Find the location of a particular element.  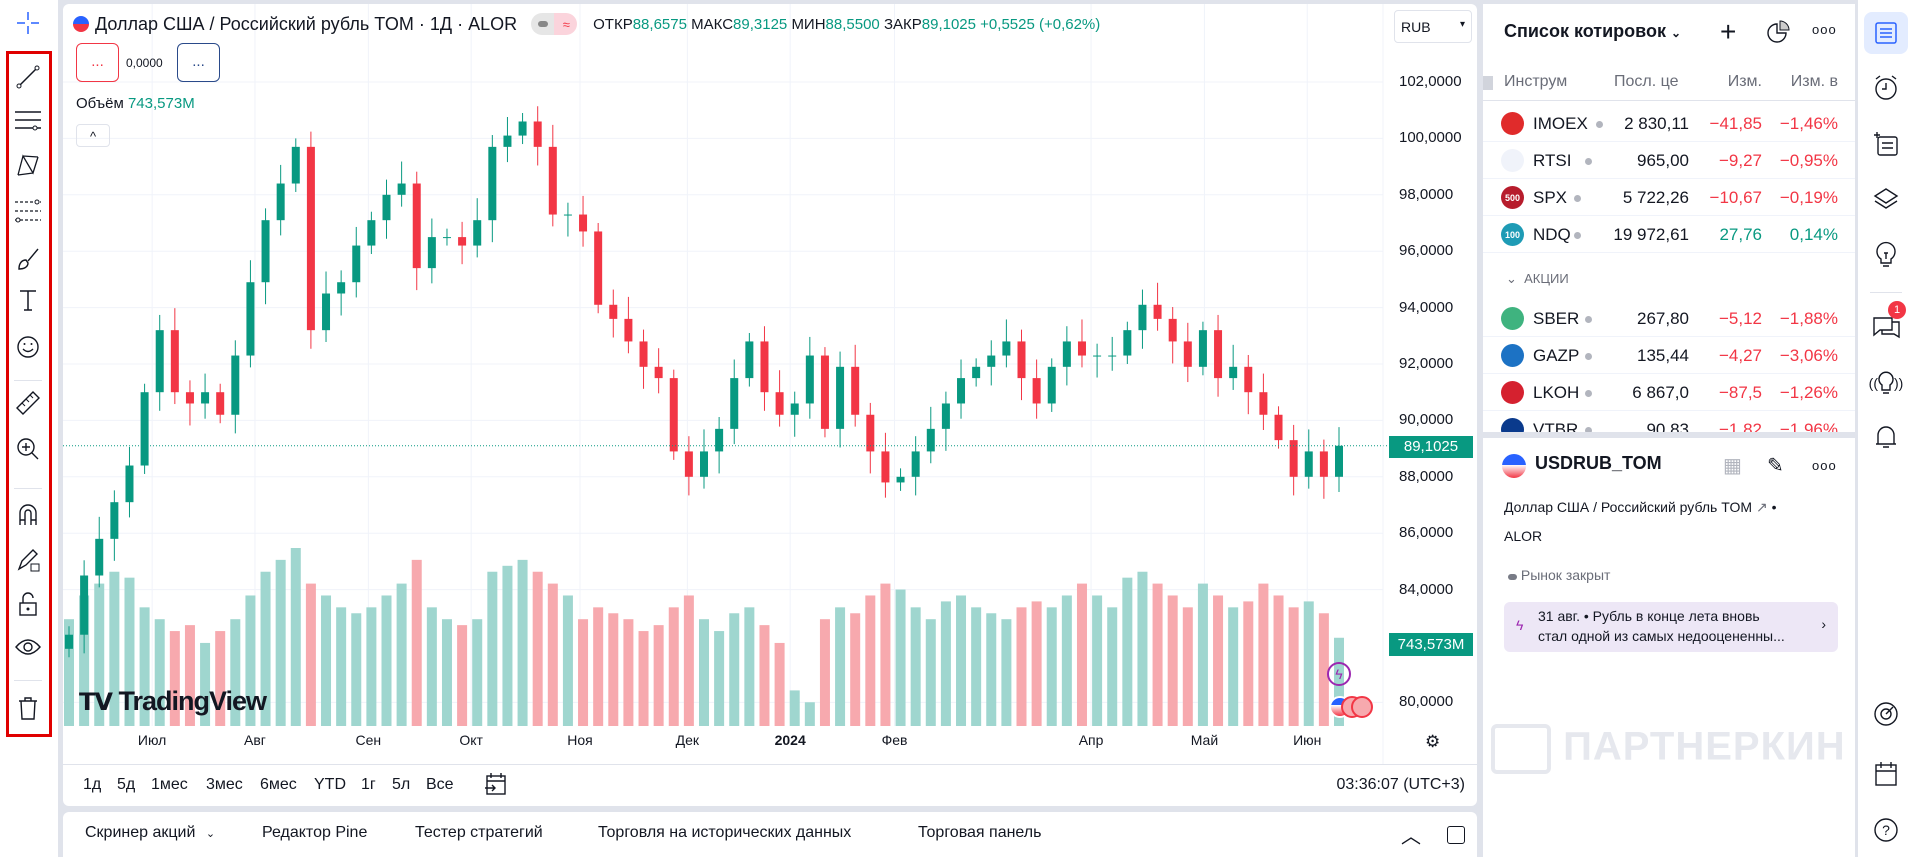

alarm-clock-icon is located at coordinates (1886, 88).